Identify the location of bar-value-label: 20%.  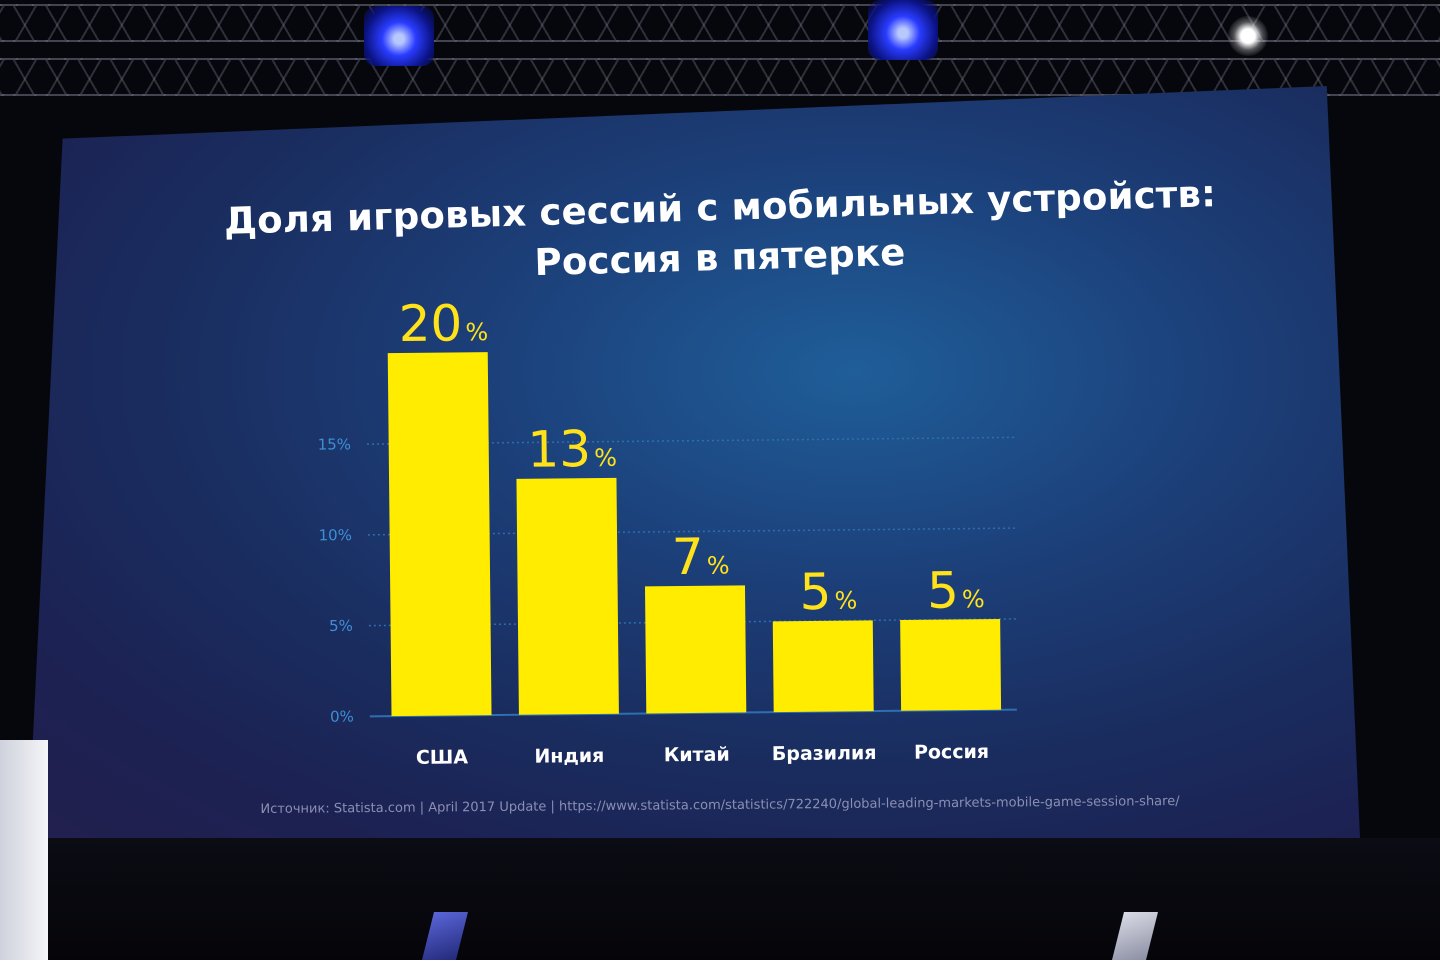
(443, 323).